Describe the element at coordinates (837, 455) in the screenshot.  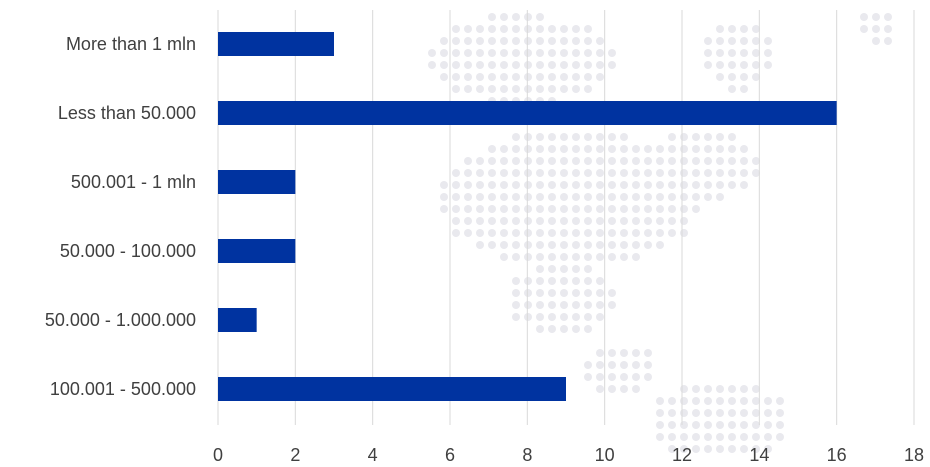
I see `x-tick-label: 16` at that location.